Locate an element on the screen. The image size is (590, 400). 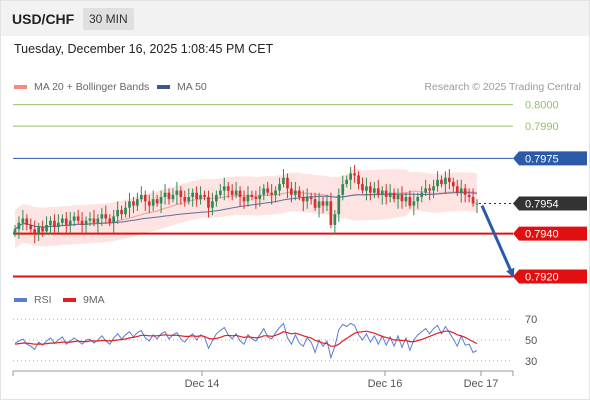
legend-9ma: 9MA is located at coordinates (84, 300).